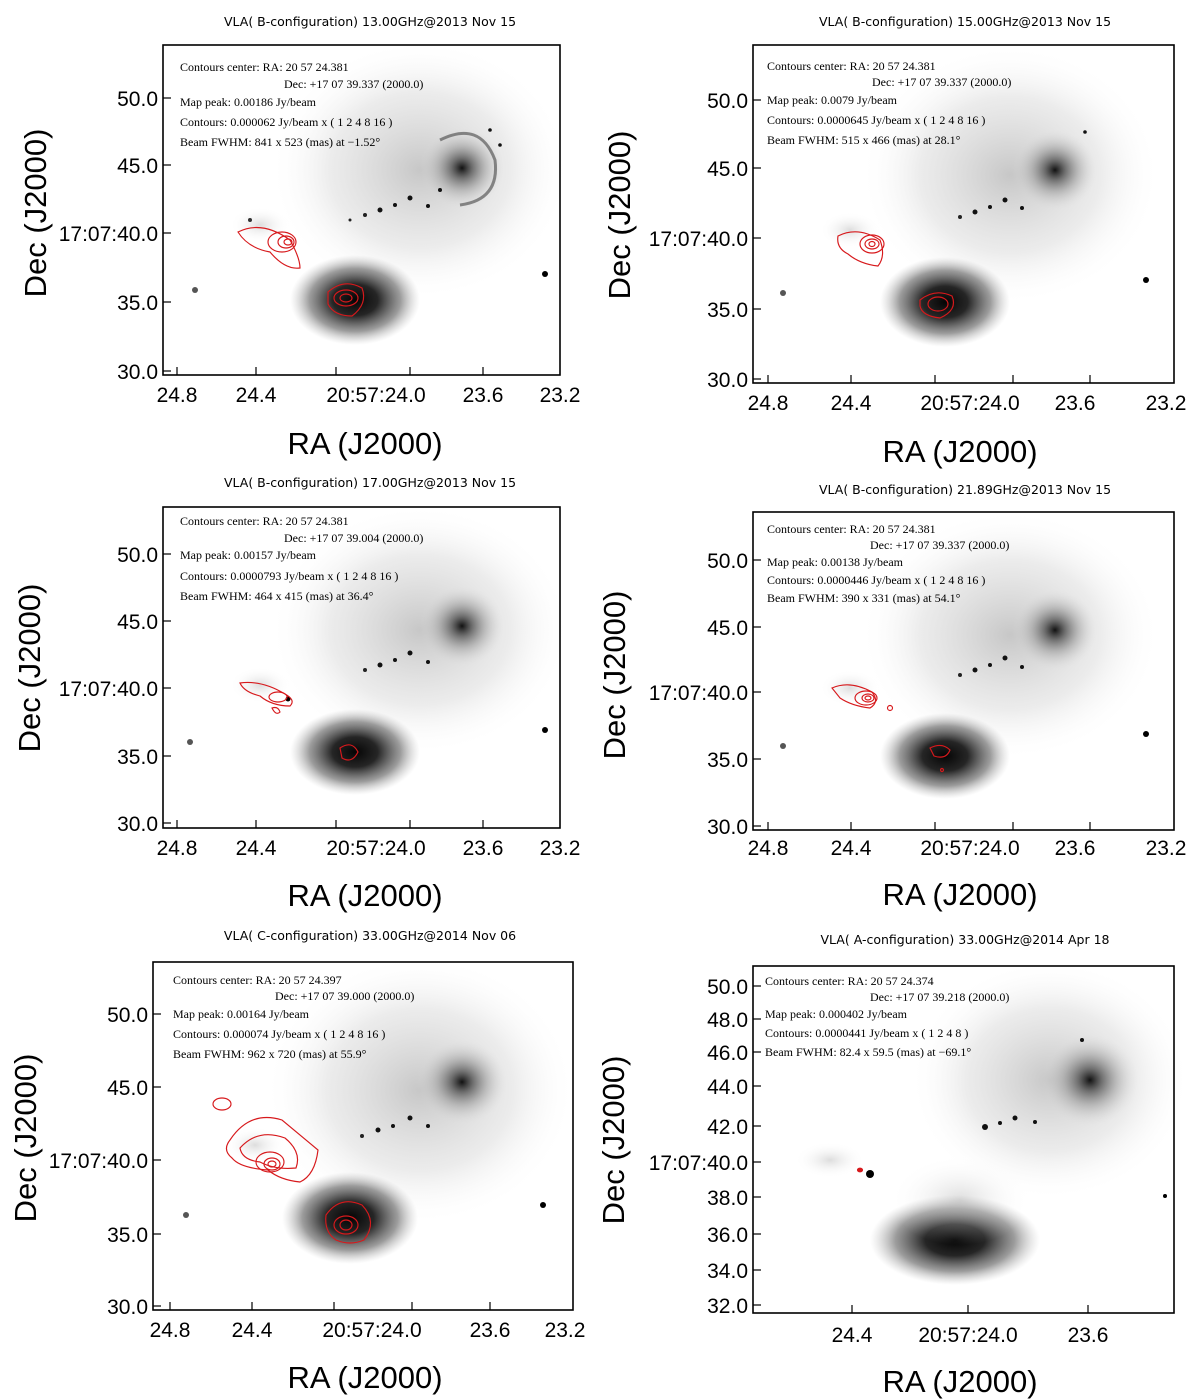 Image resolution: width=1200 pixels, height=1400 pixels. Describe the element at coordinates (970, 1352) in the screenshot. I see `x-axis: 24.4 20:57:24.0 23.6 RA (J2000)` at that location.